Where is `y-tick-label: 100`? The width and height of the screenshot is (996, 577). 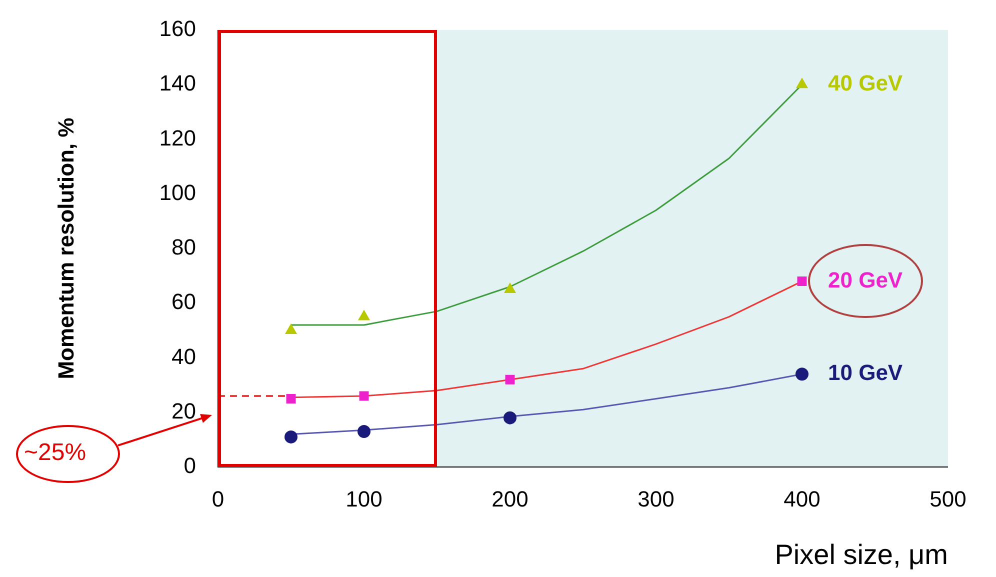
y-tick-label: 100 is located at coordinates (177, 192).